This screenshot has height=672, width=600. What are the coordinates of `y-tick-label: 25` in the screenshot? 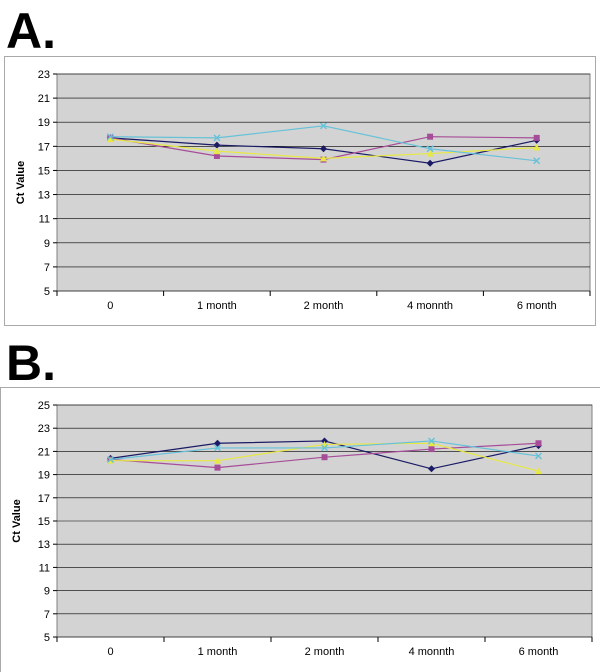 It's located at (44, 406).